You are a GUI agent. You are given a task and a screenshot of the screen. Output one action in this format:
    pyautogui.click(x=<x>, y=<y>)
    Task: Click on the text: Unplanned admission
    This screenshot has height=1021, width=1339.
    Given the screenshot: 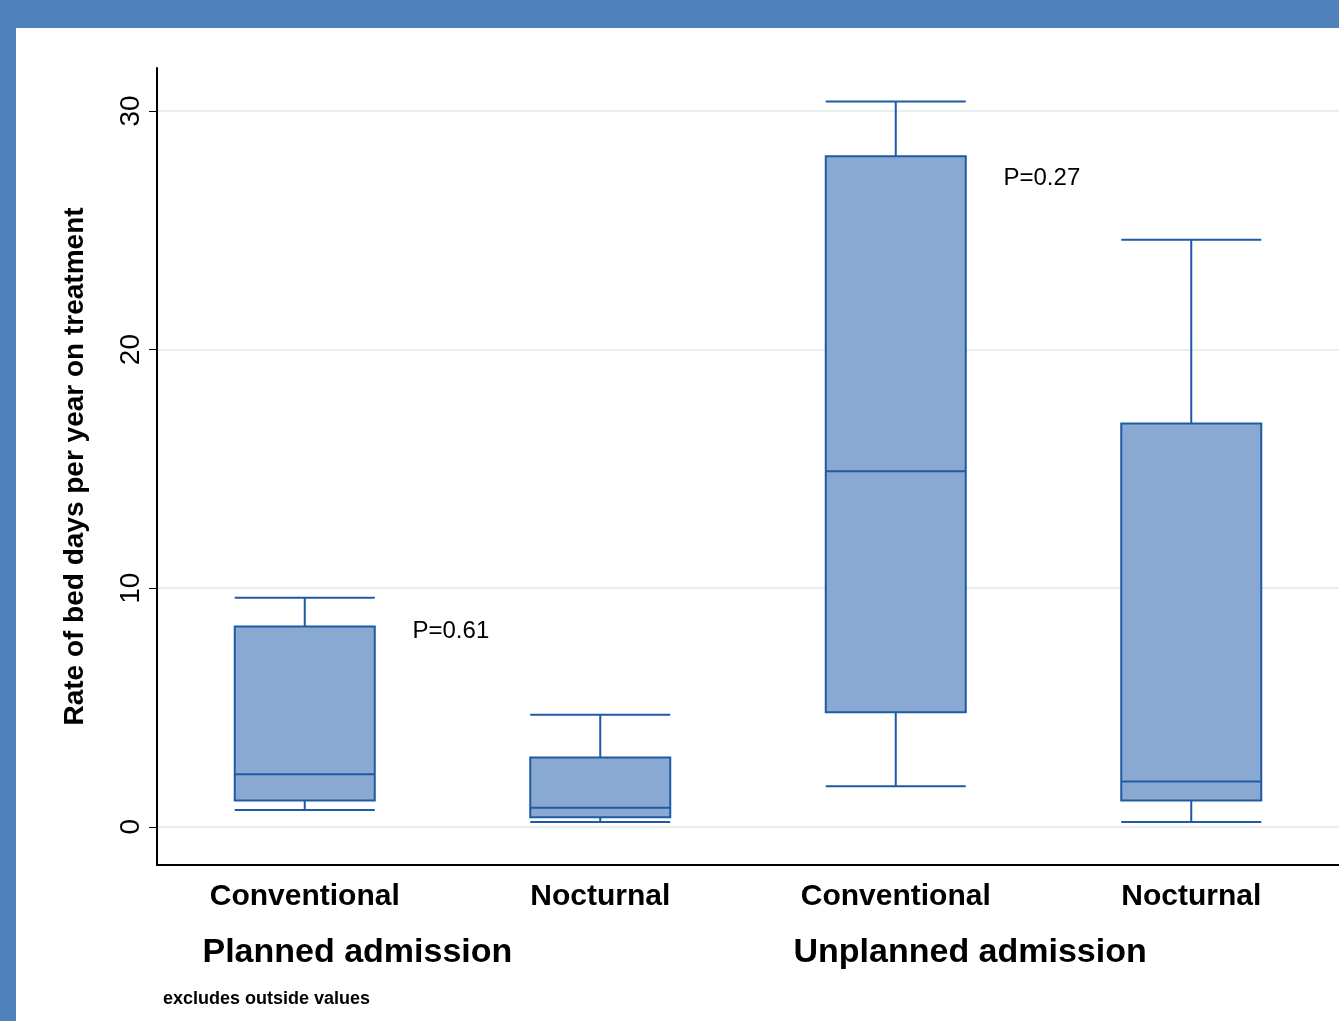 What is the action you would take?
    pyautogui.click(x=970, y=950)
    